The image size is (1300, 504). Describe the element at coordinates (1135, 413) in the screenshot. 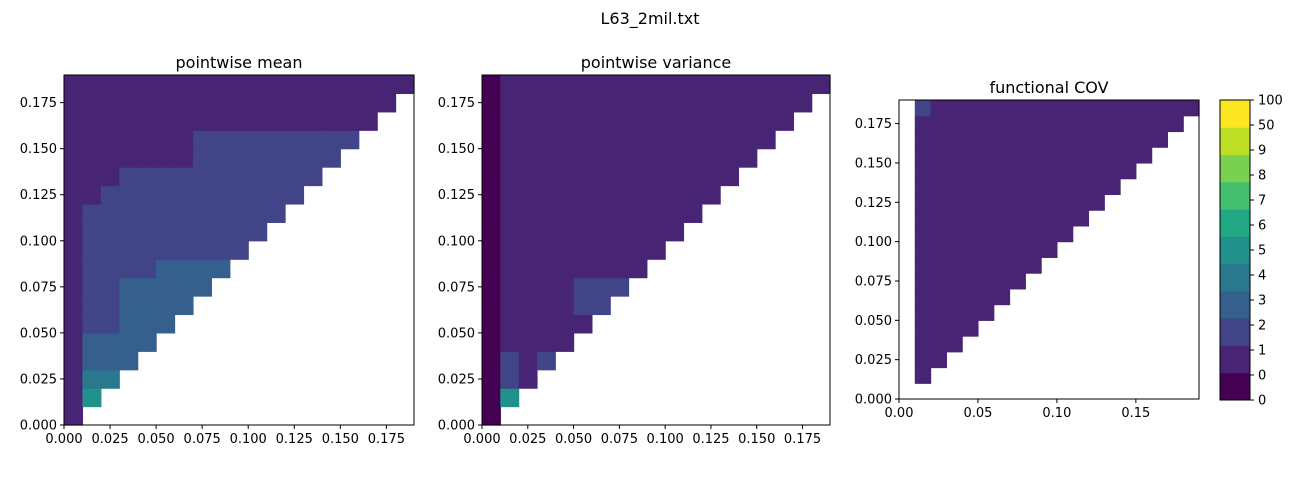

I see `x-tick-label: 0.15` at that location.